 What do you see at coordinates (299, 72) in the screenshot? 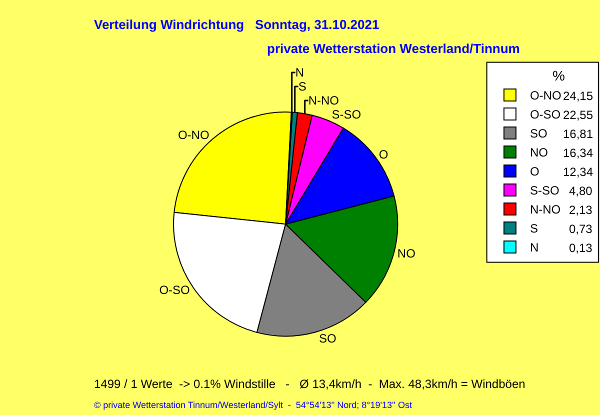
I see `slice-label: N` at bounding box center [299, 72].